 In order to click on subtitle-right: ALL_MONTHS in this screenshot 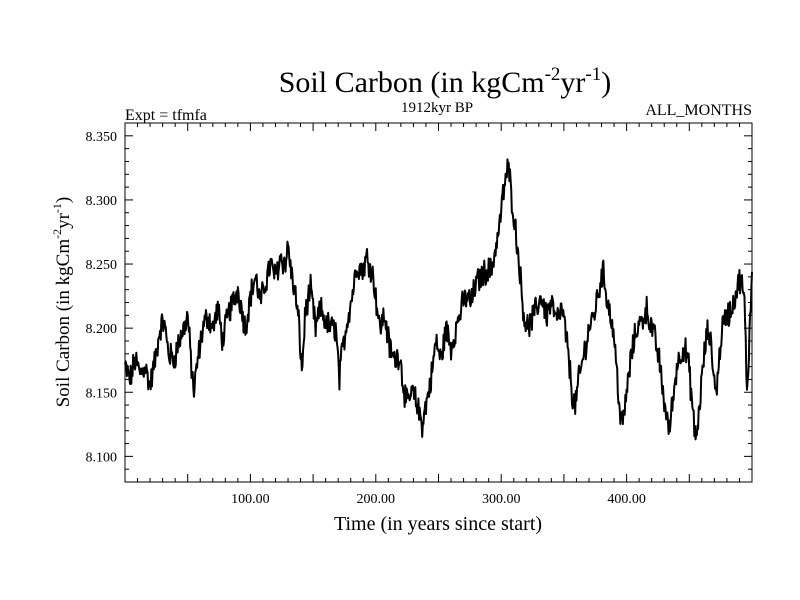, I will do `click(698, 110)`.